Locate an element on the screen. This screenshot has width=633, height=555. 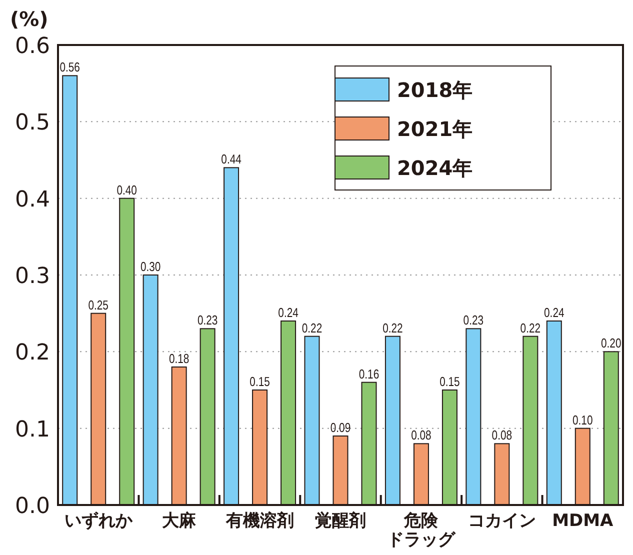
x-tick-label: 大麻 is located at coordinates (180, 521).